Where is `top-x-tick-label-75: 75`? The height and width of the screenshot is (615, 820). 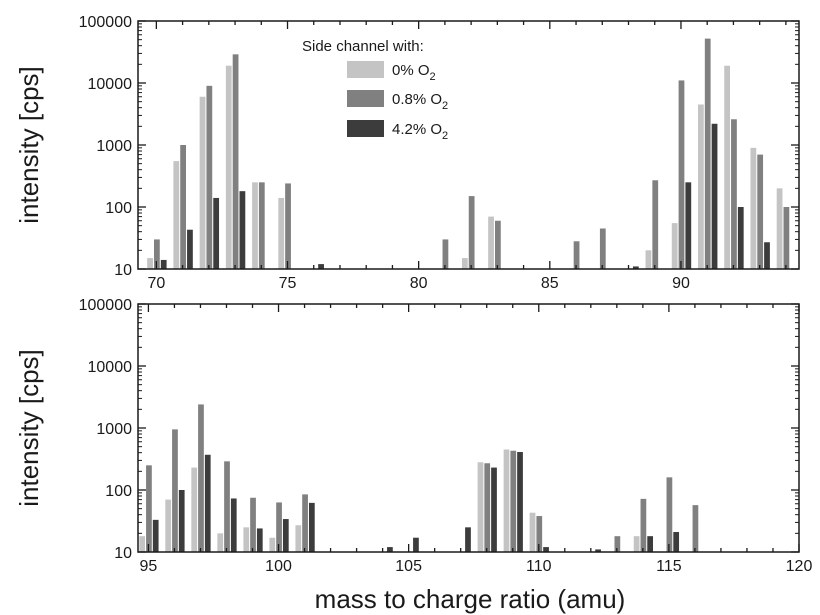 top-x-tick-label-75: 75 is located at coordinates (288, 283).